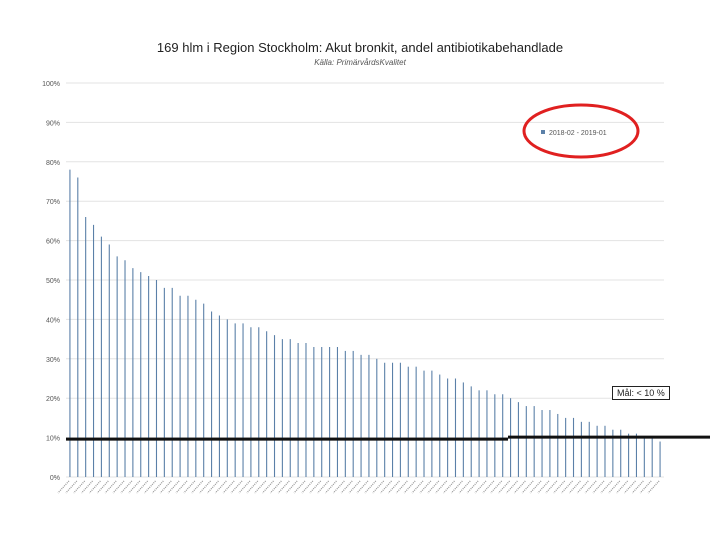  What do you see at coordinates (641, 393) in the screenshot?
I see `goal-label: Mål: < 10 %` at bounding box center [641, 393].